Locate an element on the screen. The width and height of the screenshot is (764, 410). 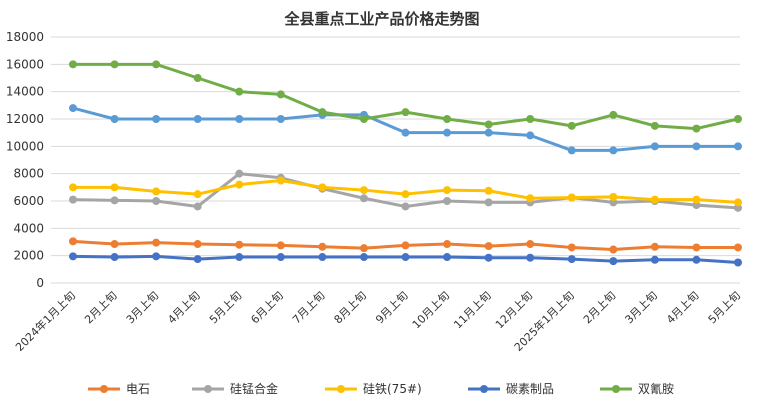
x-tick-label: 10月上旬 is located at coordinates (431, 310).